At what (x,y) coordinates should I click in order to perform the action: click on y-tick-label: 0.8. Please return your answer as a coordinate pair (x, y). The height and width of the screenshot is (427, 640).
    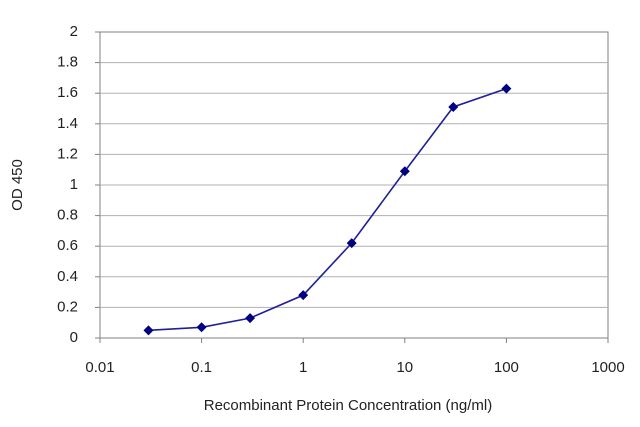
    Looking at the image, I should click on (67, 215).